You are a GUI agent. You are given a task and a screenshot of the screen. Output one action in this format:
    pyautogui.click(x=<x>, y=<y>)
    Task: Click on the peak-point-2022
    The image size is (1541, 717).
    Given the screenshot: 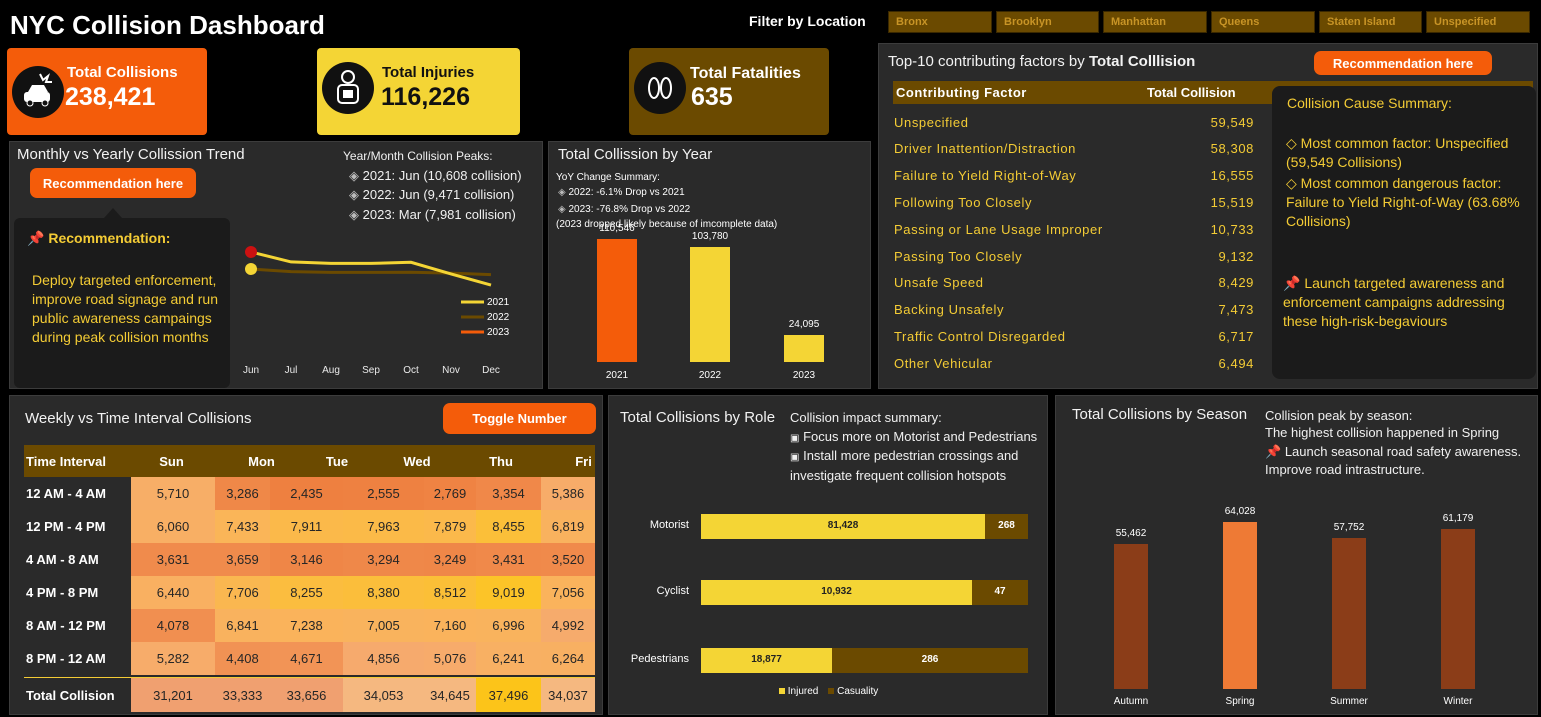 What is the action you would take?
    pyautogui.click(x=251, y=269)
    